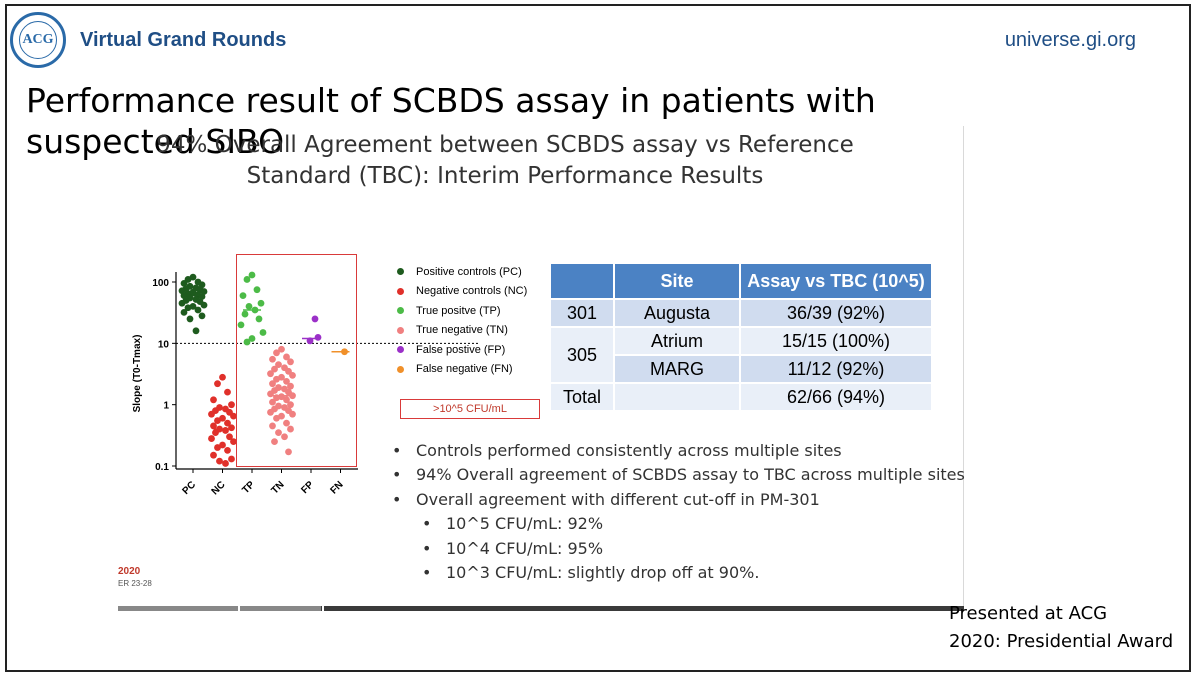  Describe the element at coordinates (1028, 613) in the screenshot. I see `footer-line: Presented at ACG` at that location.